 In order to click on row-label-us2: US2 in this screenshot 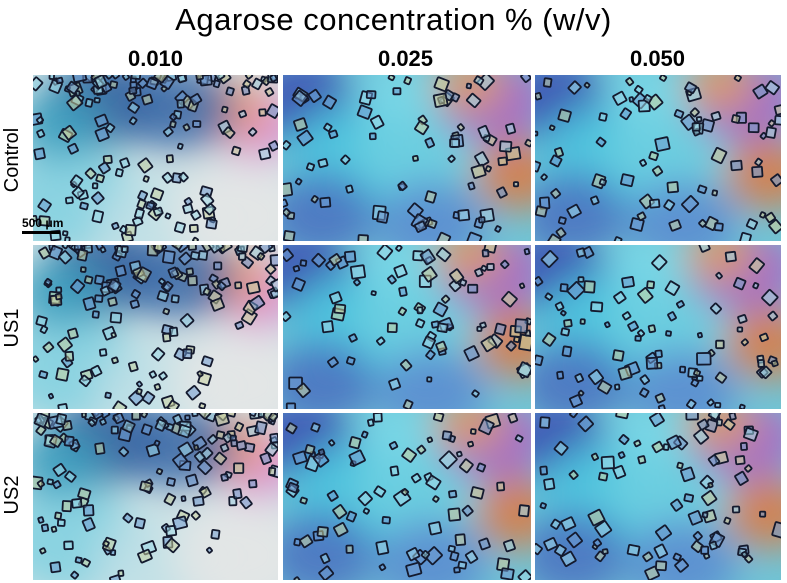, I will do `click(12, 495)`.